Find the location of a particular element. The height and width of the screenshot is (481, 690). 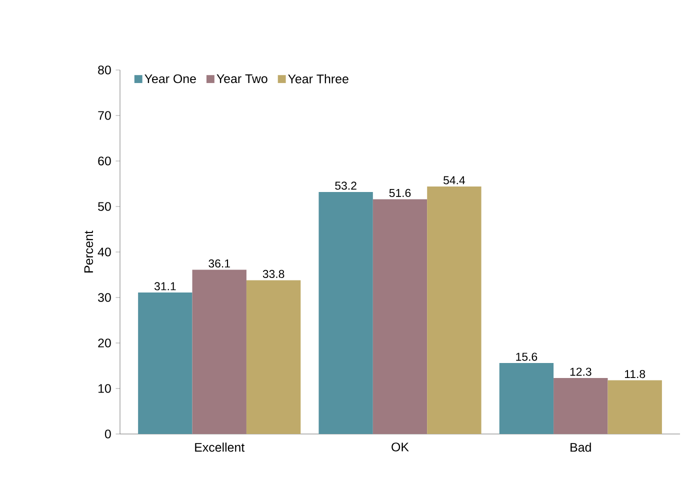

y-tick-label: 30 is located at coordinates (104, 297).